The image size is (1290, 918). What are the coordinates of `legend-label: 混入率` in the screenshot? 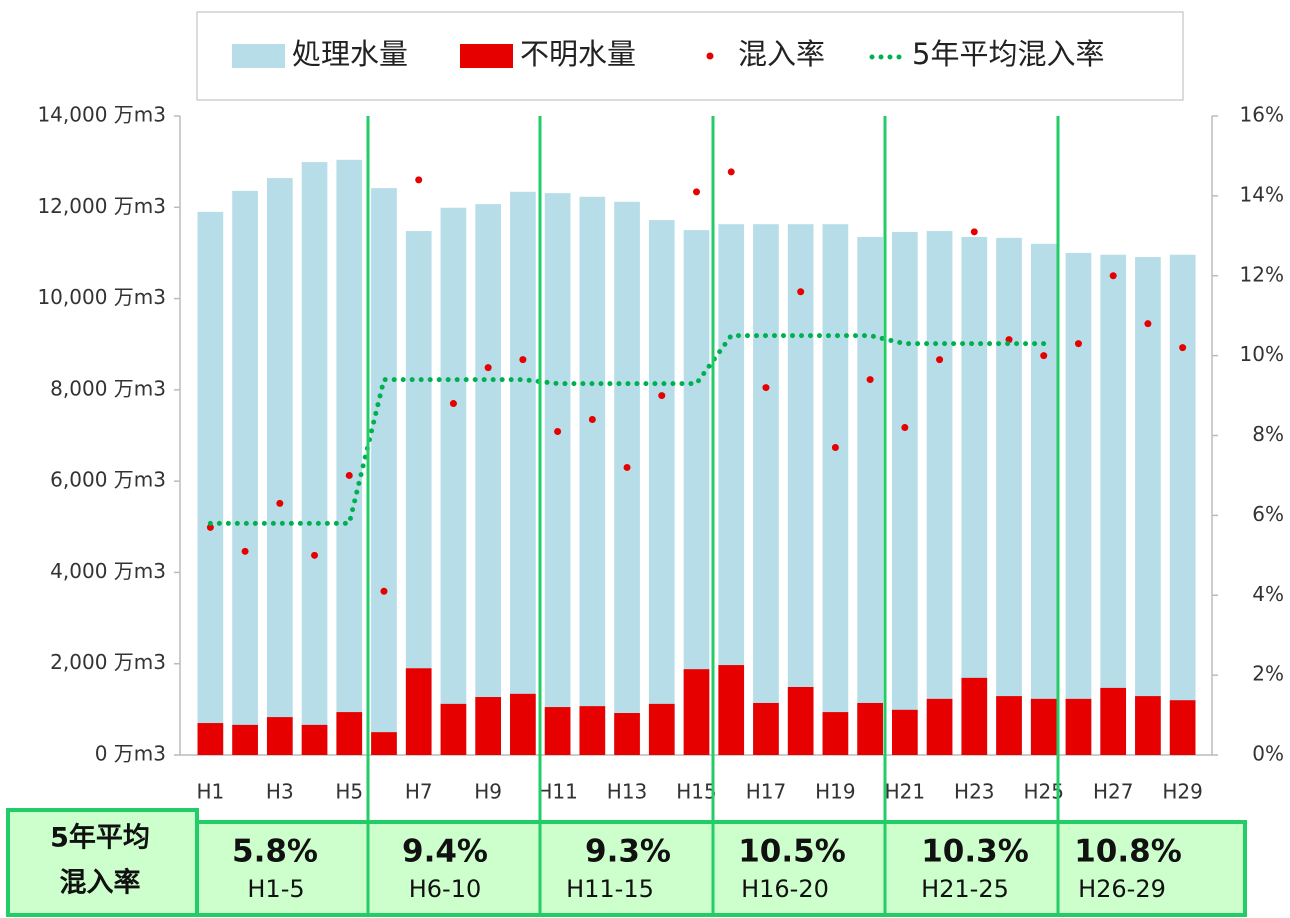 It's located at (781, 54).